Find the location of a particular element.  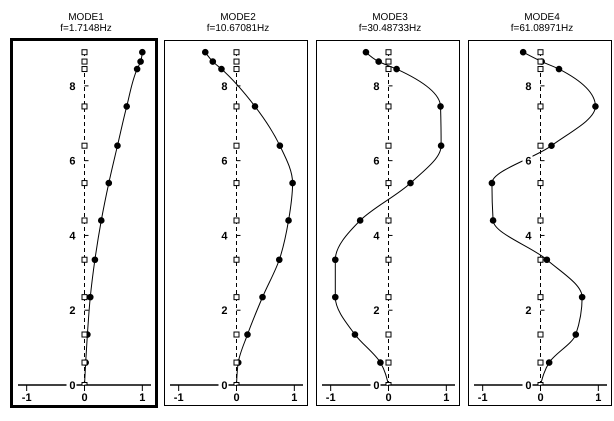

chart-title: MODE3 is located at coordinates (390, 17).